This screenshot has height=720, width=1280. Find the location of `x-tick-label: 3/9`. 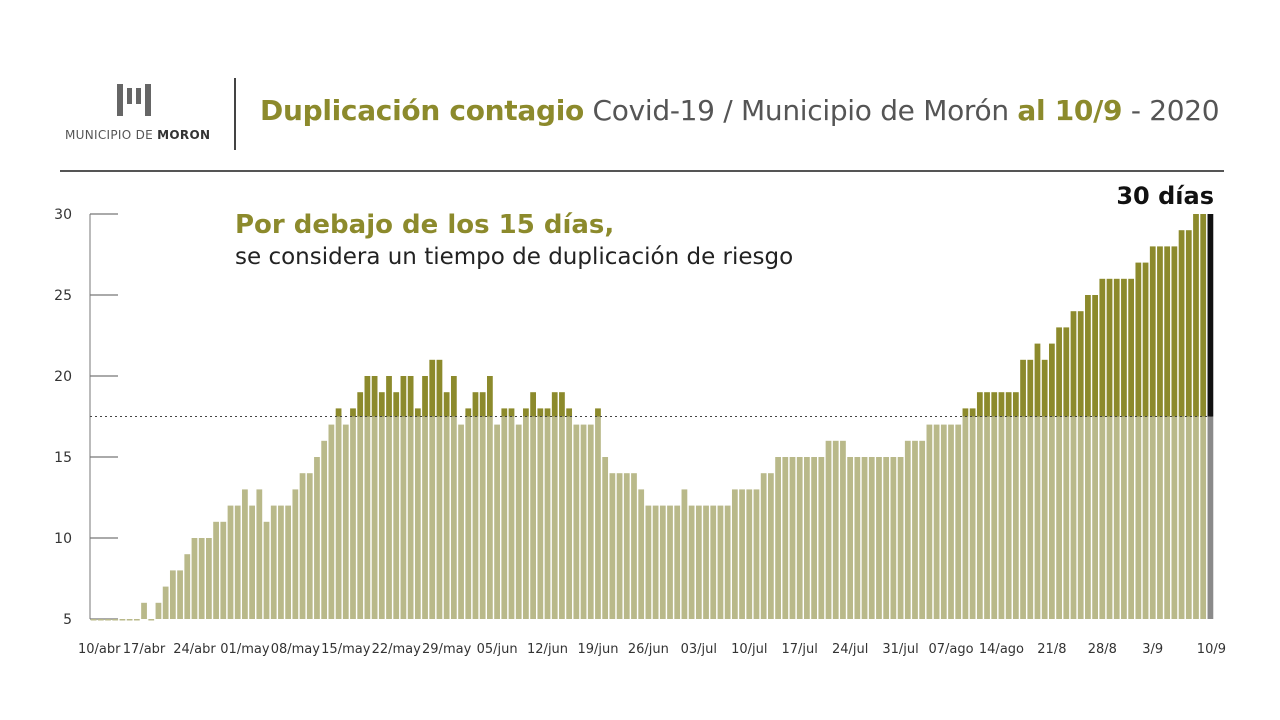

x-tick-label: 3/9 is located at coordinates (1152, 649).